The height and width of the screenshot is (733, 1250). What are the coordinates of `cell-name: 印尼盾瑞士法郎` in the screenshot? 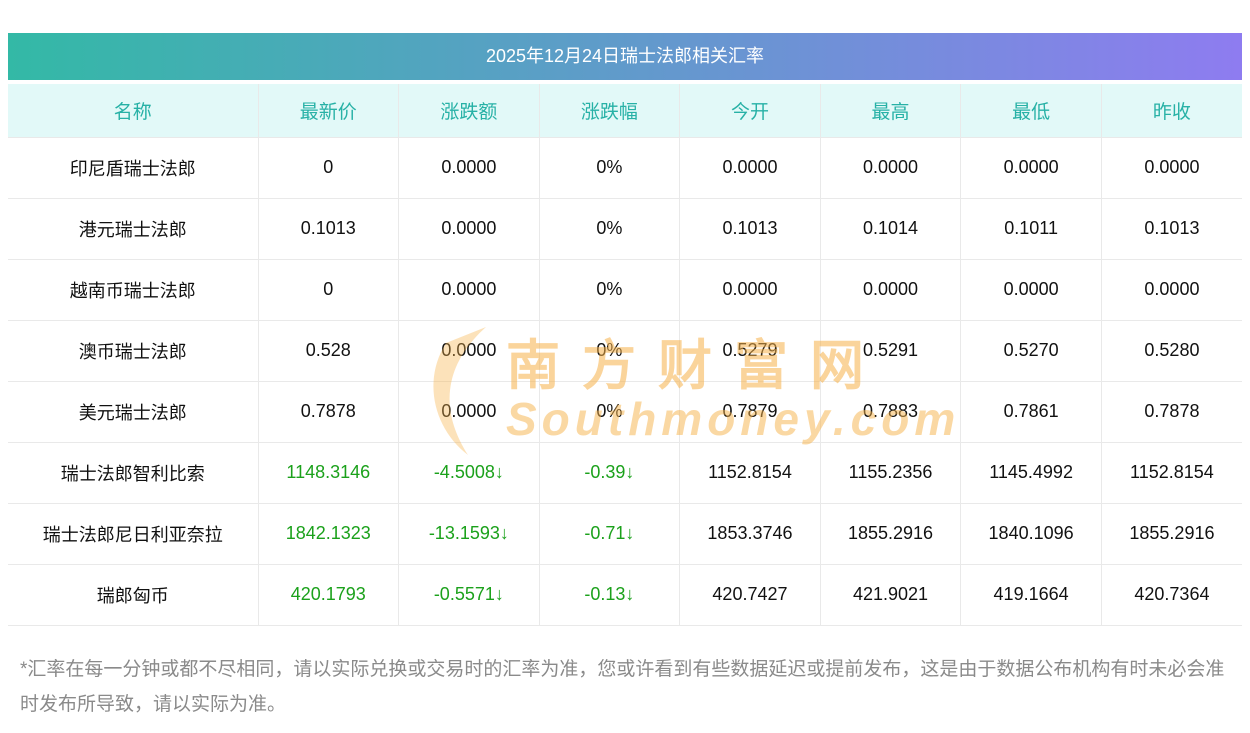 It's located at (133, 168).